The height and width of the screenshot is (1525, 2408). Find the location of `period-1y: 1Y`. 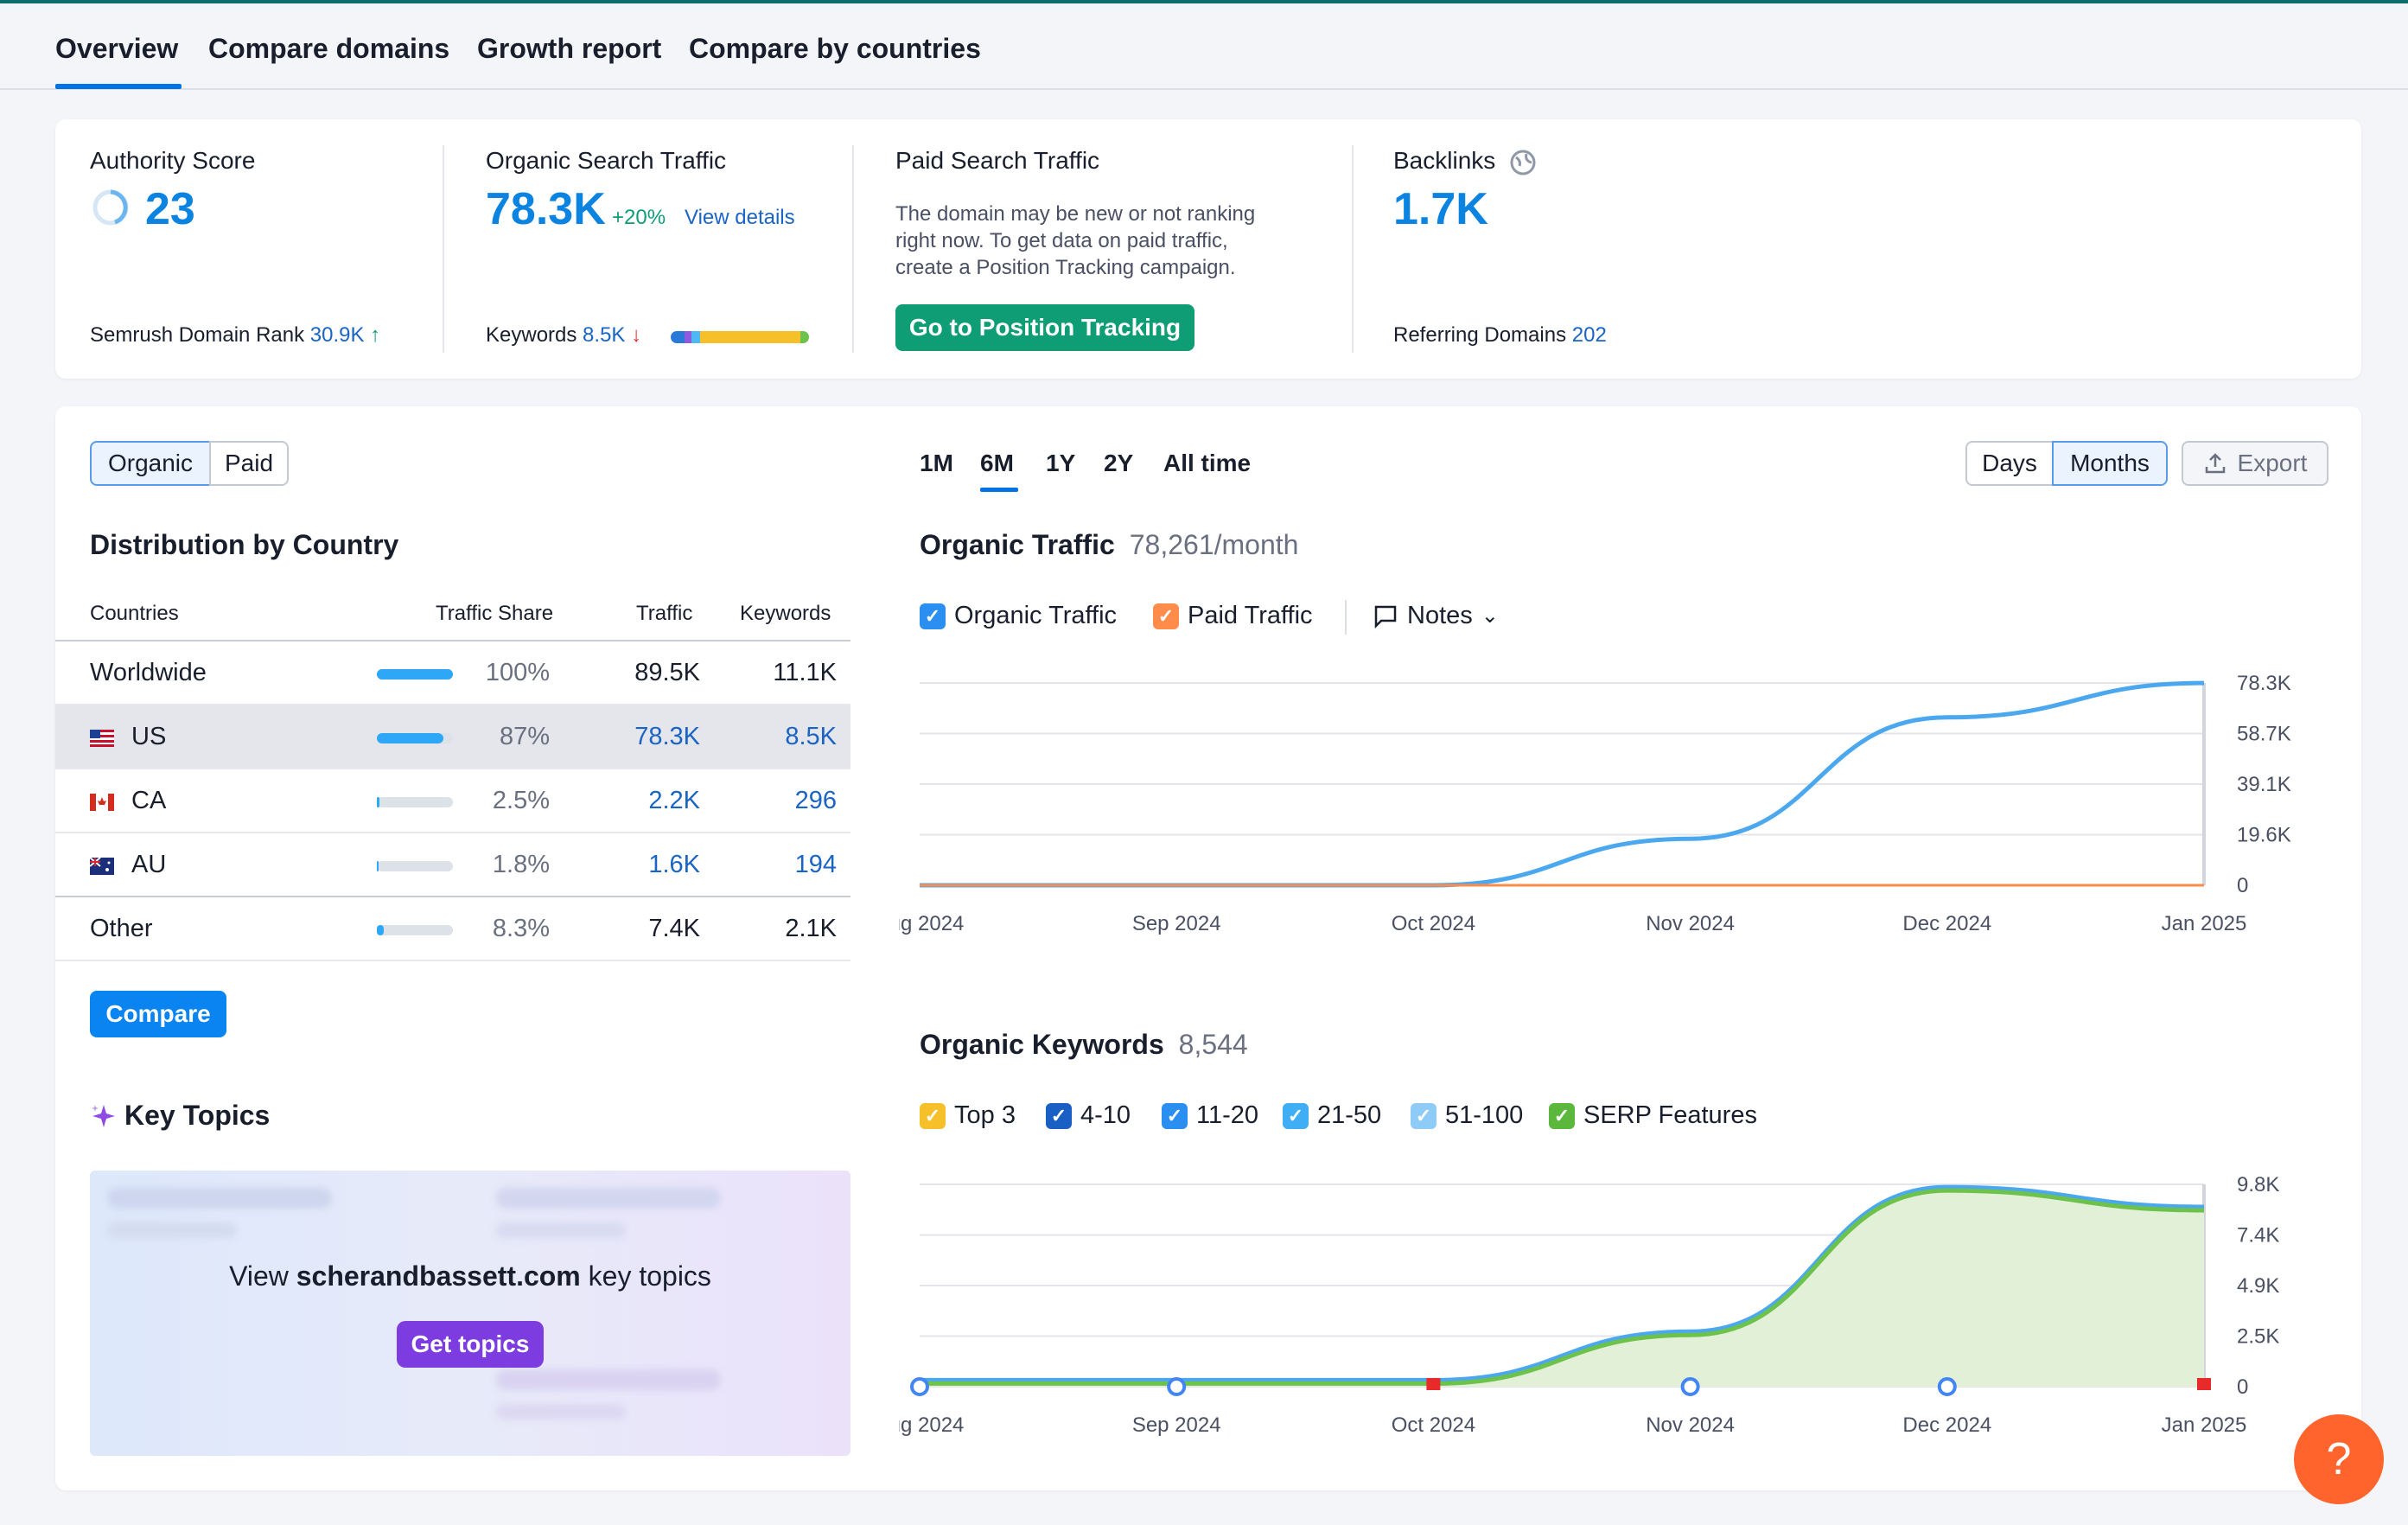

period-1y: 1Y is located at coordinates (1061, 463).